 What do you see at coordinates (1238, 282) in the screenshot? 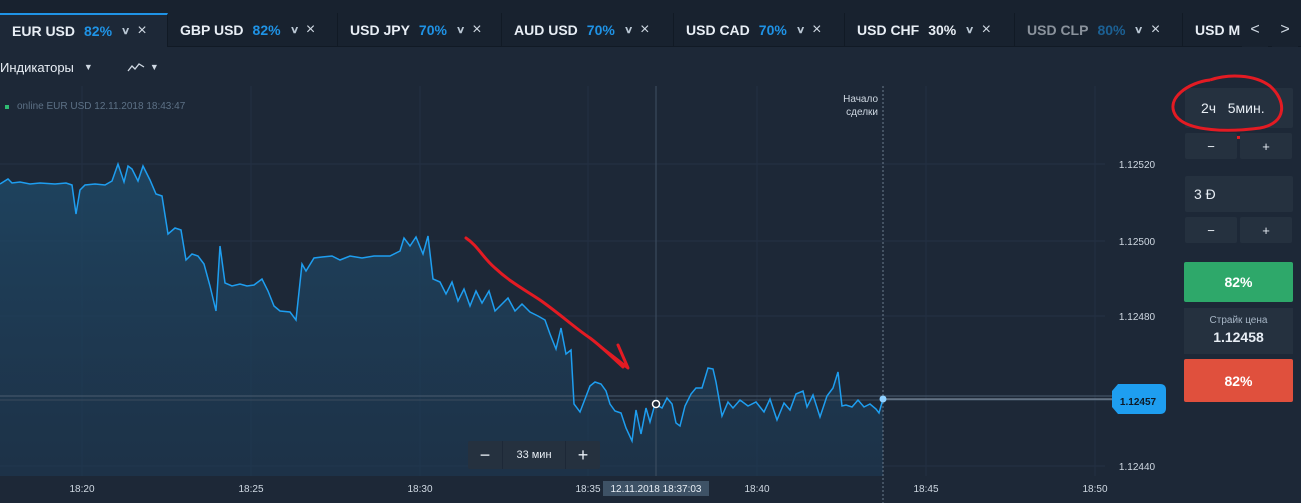
I see `call-button: 82%` at bounding box center [1238, 282].